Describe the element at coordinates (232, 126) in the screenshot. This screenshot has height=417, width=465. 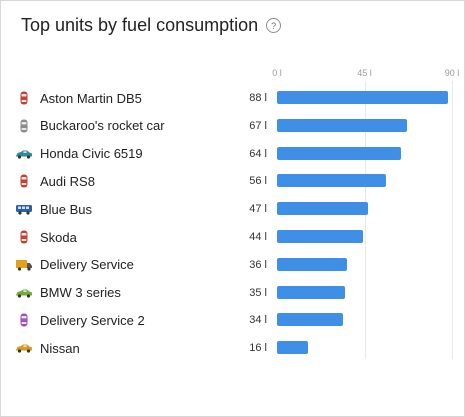
I see `chart-row: Buckaroo's rocket car 67 l` at that location.